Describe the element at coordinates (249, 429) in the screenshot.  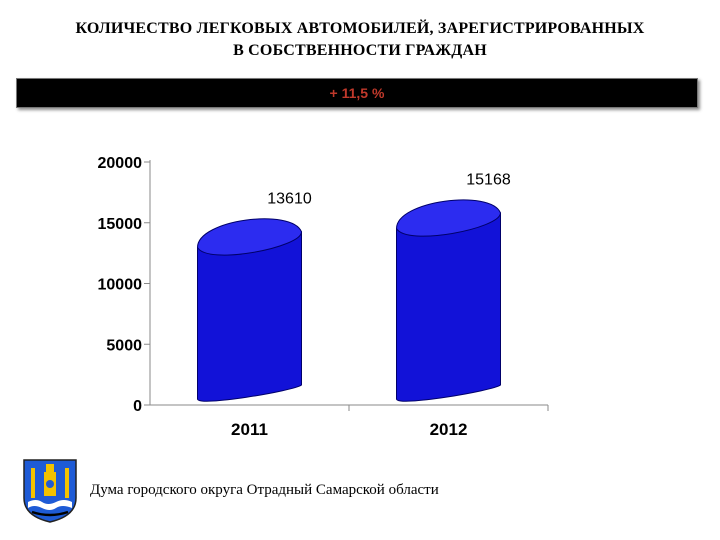
I see `x-tick-label: 2011` at that location.